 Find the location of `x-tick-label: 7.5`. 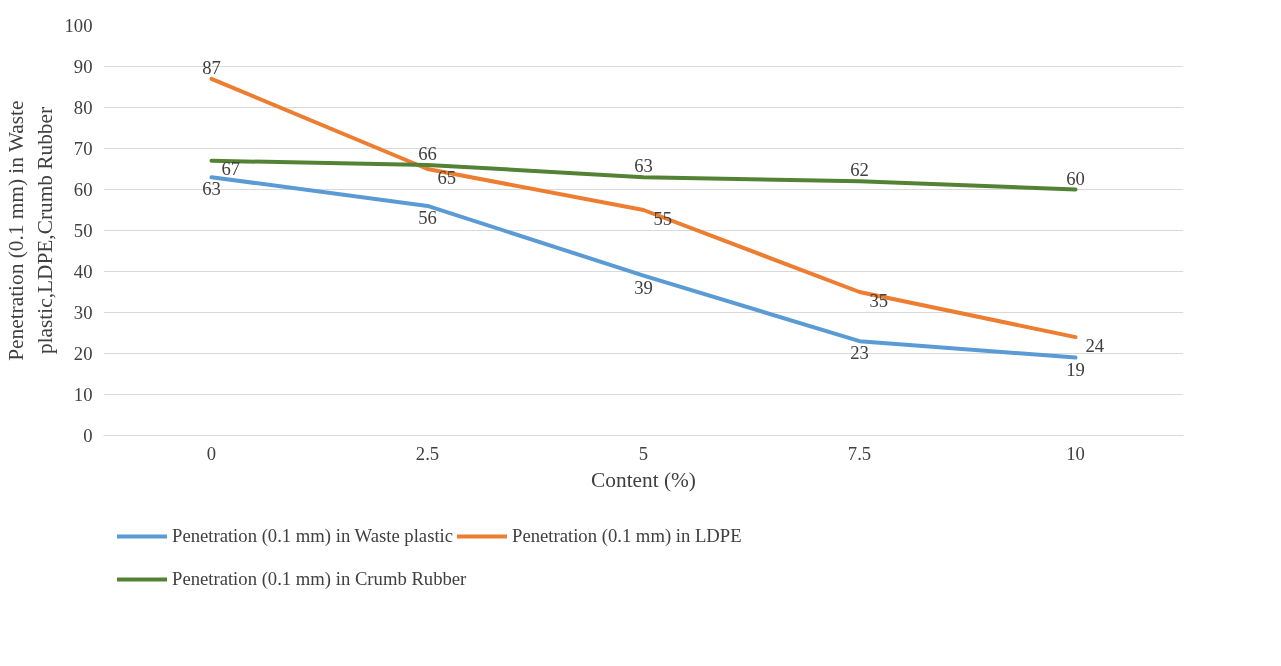

x-tick-label: 7.5 is located at coordinates (859, 453).